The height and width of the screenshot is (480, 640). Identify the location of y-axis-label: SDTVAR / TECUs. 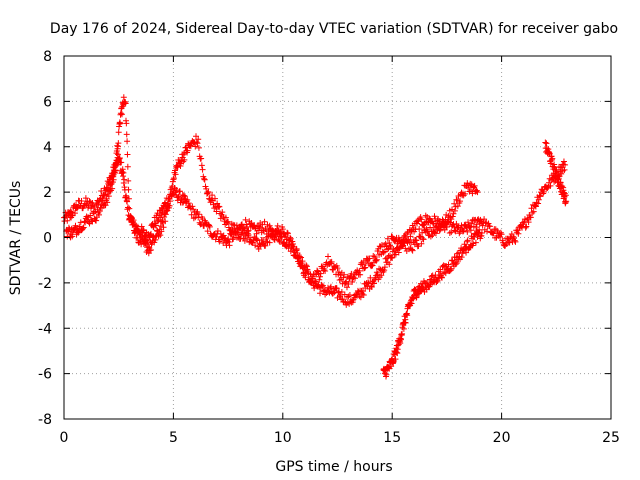
(16, 238).